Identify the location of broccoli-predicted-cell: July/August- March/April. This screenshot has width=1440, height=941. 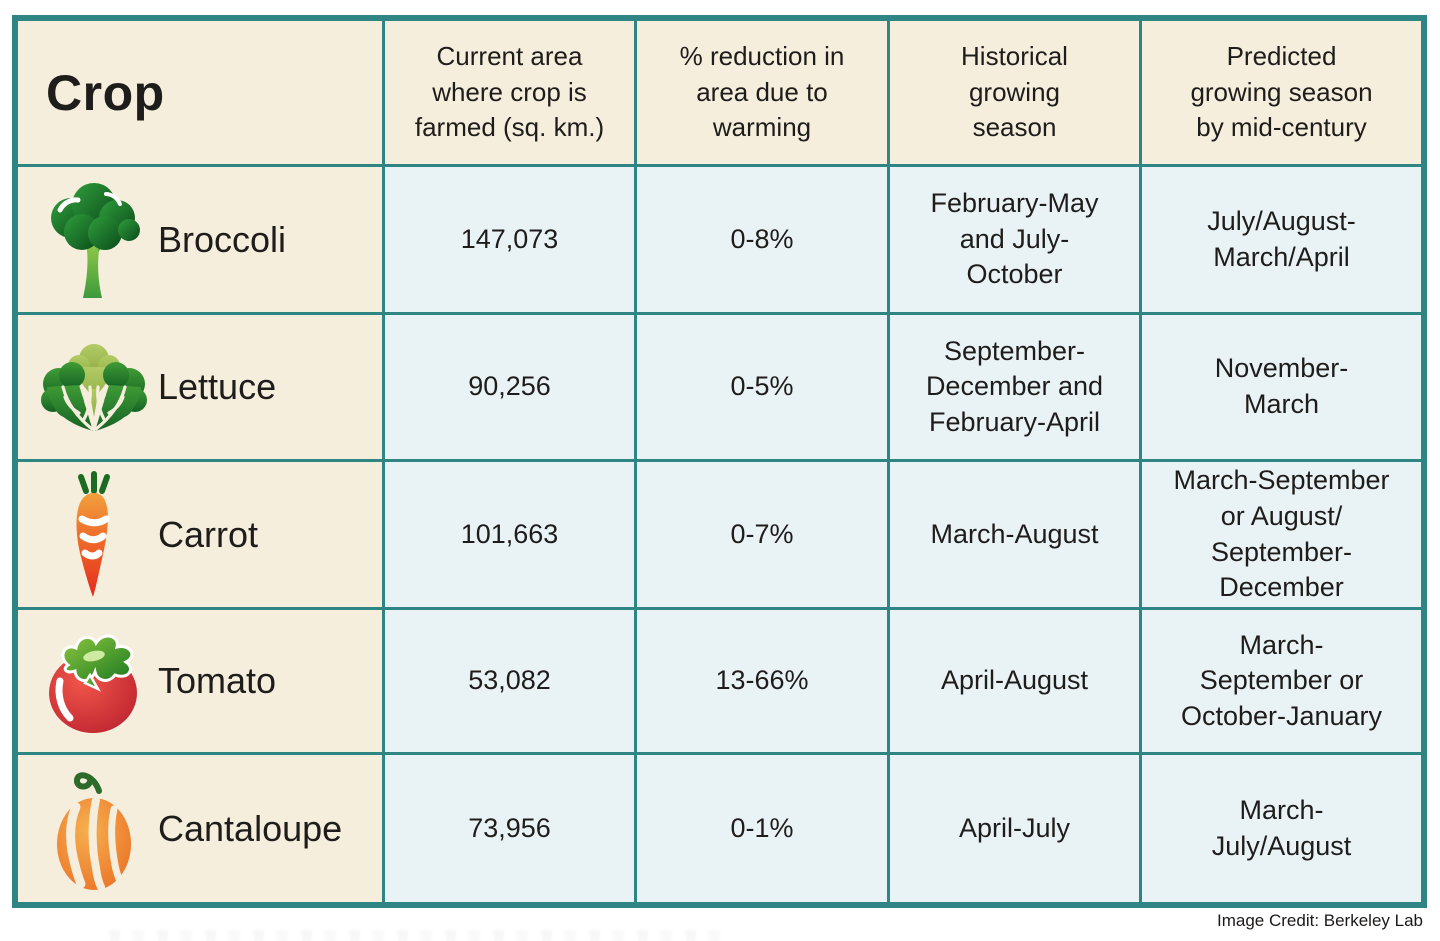
(1281, 241).